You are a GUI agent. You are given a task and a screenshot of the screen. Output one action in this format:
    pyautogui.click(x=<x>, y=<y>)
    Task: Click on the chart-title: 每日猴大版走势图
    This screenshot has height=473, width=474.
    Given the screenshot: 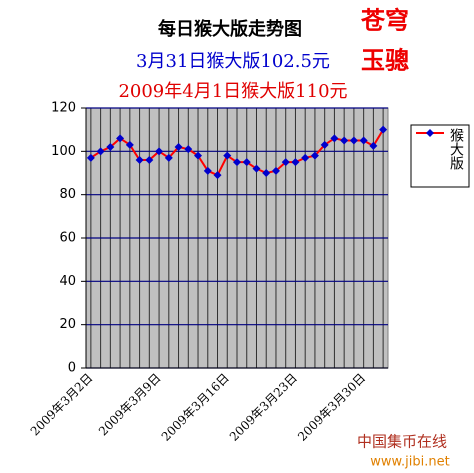 What is the action you would take?
    pyautogui.click(x=230, y=29)
    